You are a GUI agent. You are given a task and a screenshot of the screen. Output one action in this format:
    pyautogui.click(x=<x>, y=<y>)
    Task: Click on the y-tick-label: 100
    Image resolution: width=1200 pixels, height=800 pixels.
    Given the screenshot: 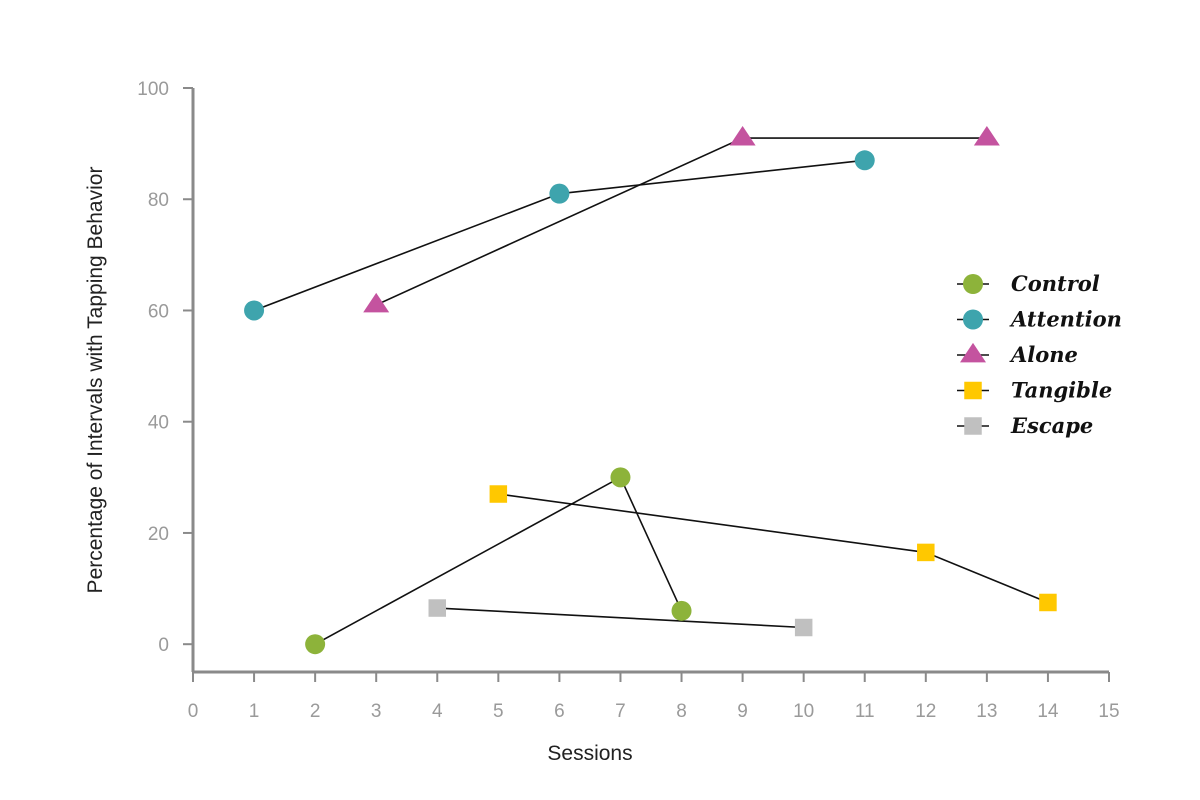 What is the action you would take?
    pyautogui.click(x=153, y=89)
    